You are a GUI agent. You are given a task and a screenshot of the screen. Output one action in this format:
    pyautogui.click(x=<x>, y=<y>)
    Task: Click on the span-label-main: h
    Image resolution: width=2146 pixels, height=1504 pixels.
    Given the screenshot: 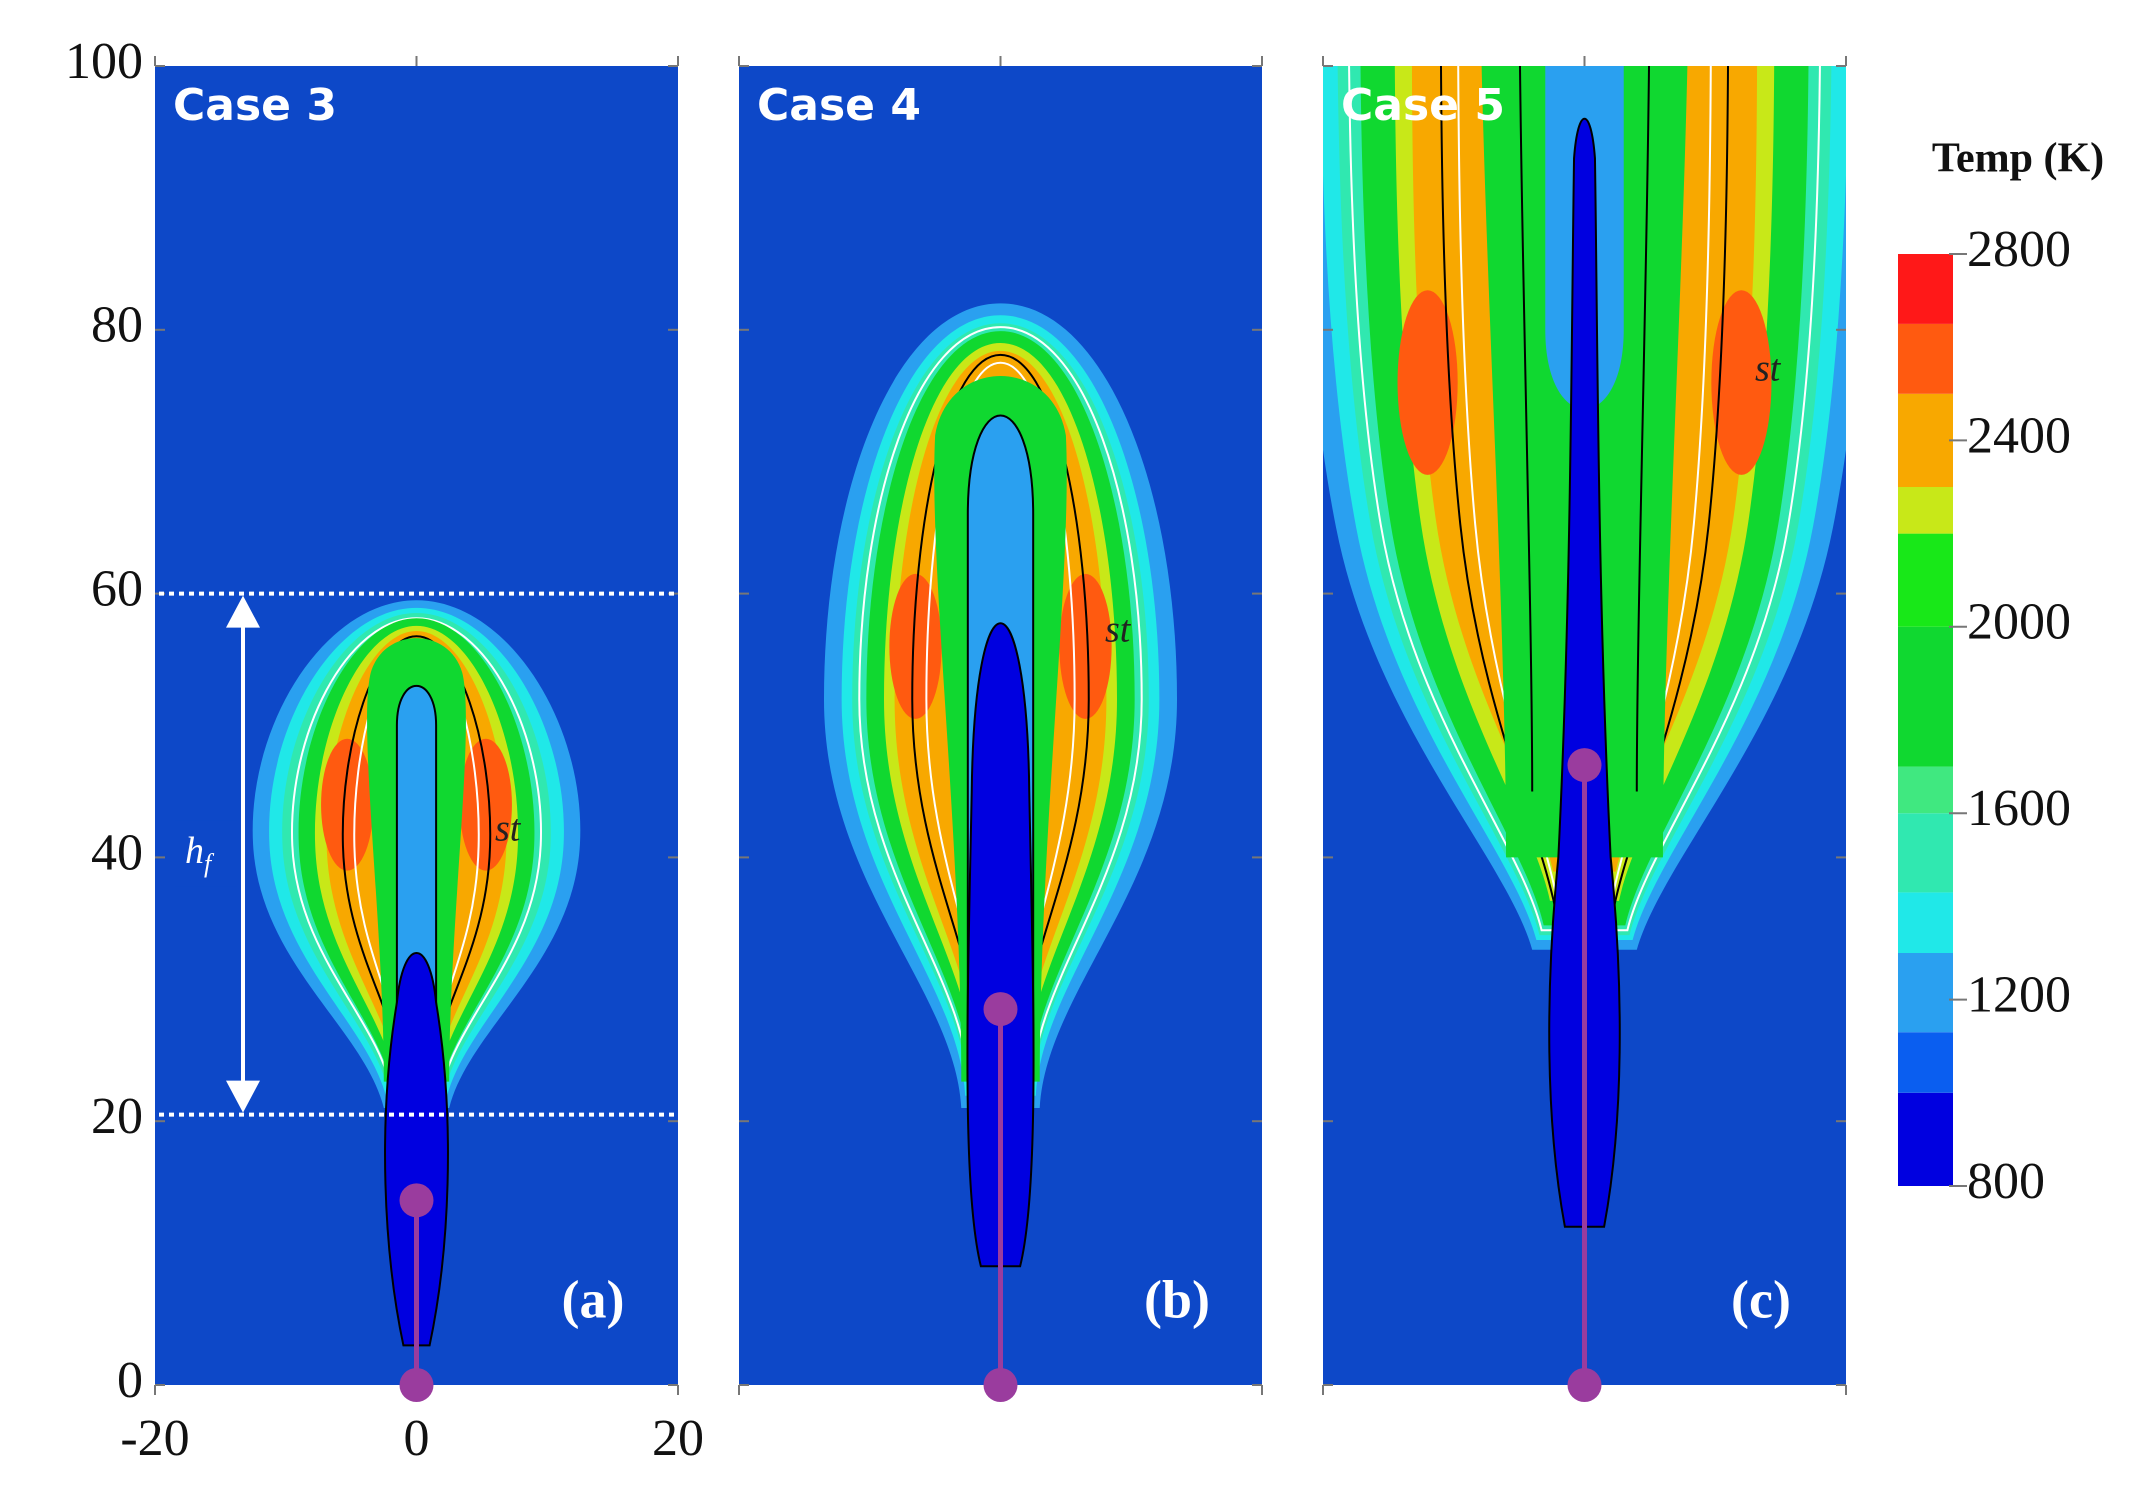 What is the action you would take?
    pyautogui.click(x=194, y=851)
    